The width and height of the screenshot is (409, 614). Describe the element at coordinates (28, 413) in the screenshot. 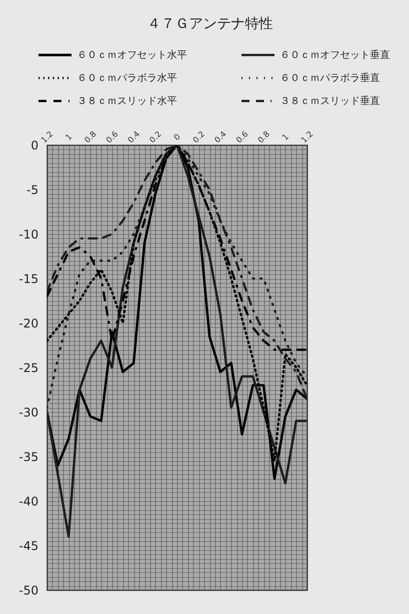

I see `y-tick-label: -30` at that location.